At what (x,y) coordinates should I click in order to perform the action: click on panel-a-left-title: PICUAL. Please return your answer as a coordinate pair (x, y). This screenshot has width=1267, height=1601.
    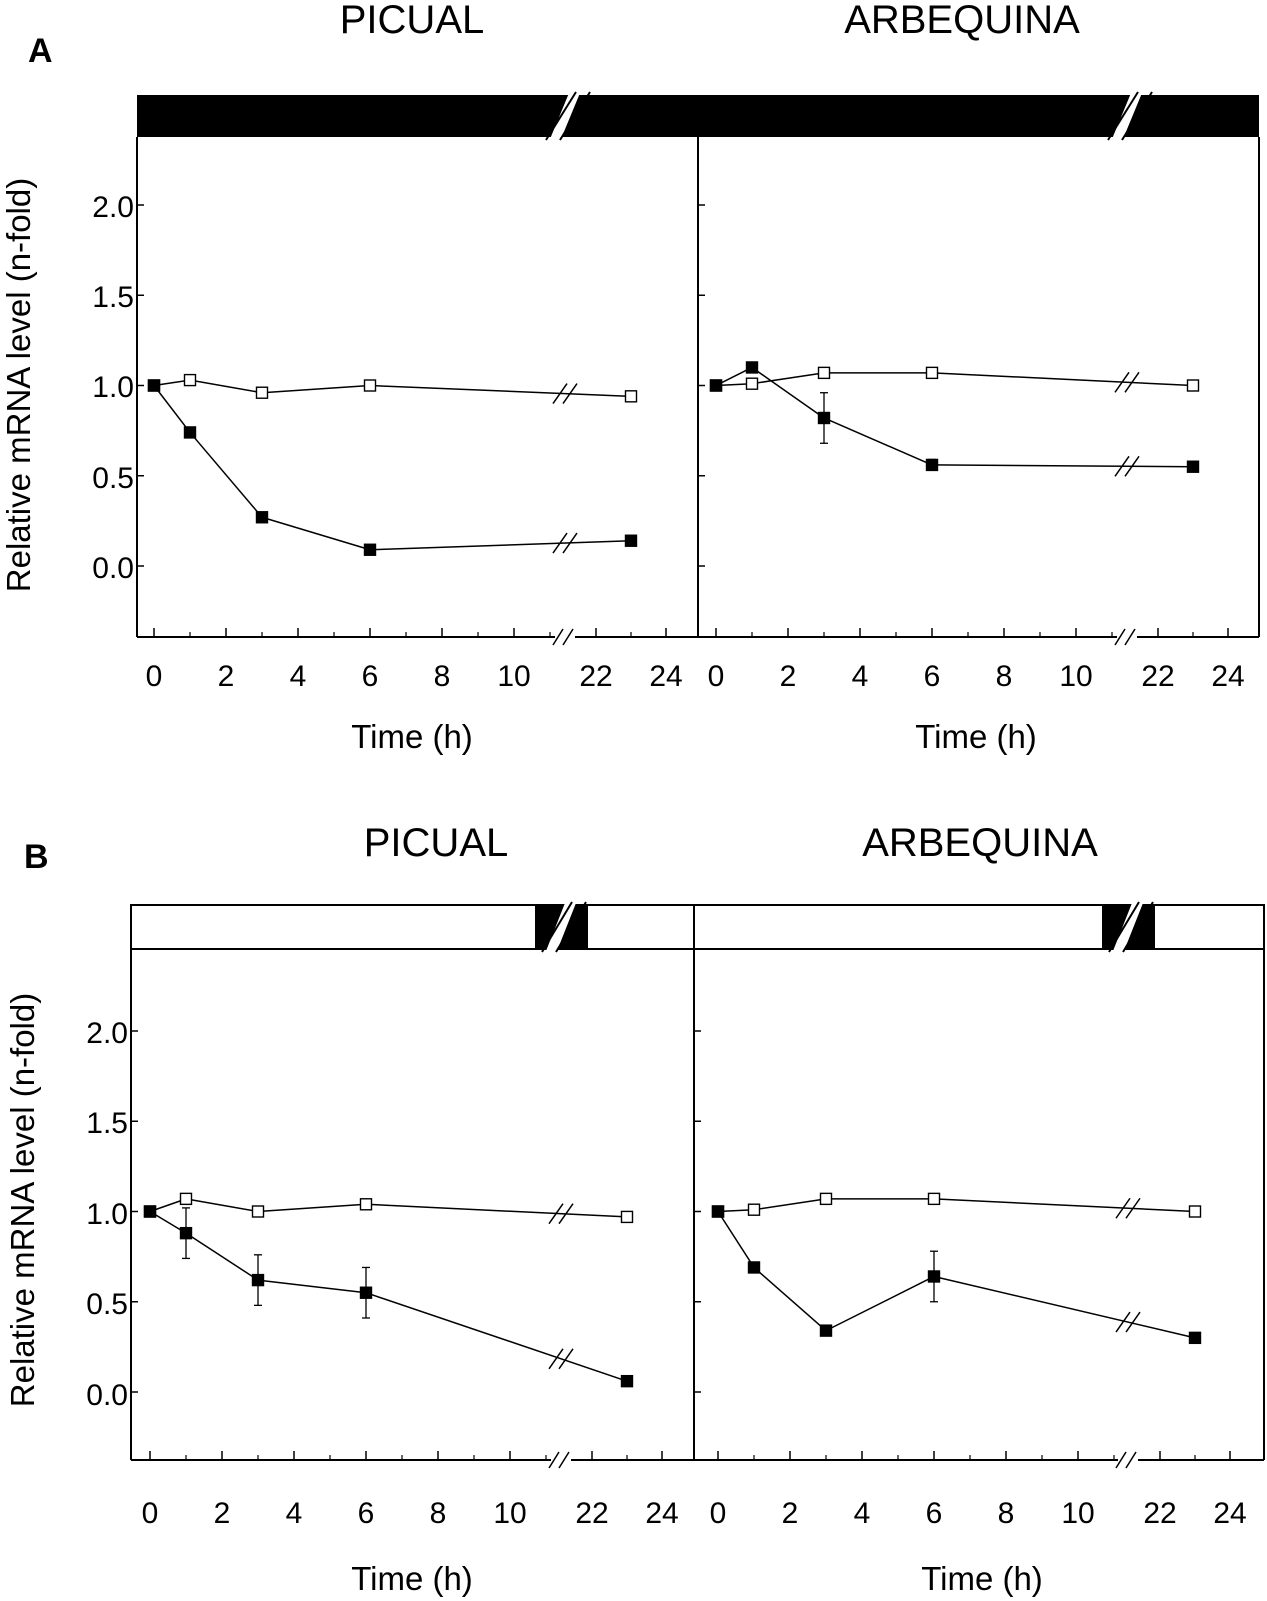
    Looking at the image, I should click on (412, 21).